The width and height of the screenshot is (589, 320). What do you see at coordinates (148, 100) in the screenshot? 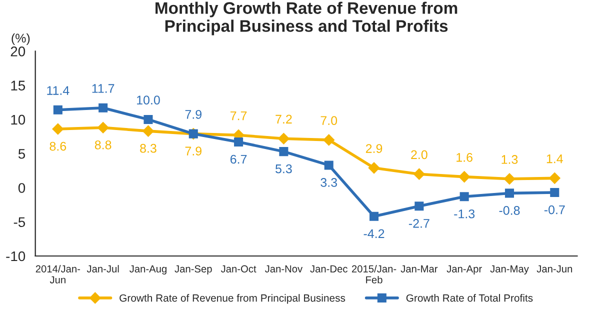
I see `data-label: 10.0` at bounding box center [148, 100].